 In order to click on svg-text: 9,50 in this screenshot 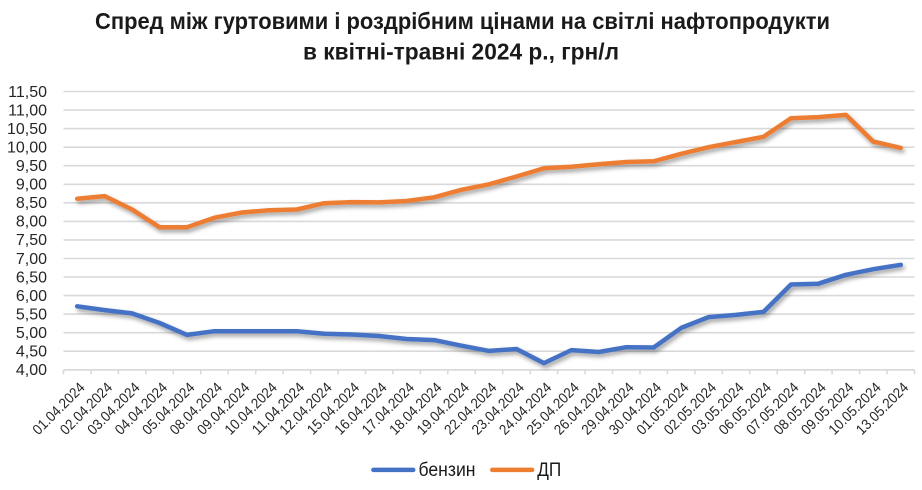, I will do `click(31, 166)`.